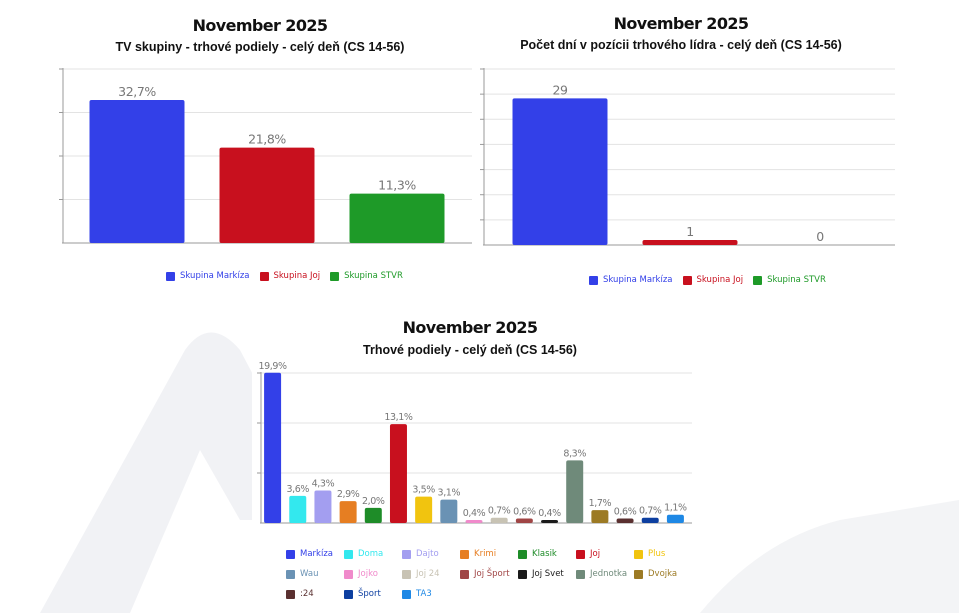  Describe the element at coordinates (605, 554) in the screenshot. I see `legend-item-joj: Joj` at that location.